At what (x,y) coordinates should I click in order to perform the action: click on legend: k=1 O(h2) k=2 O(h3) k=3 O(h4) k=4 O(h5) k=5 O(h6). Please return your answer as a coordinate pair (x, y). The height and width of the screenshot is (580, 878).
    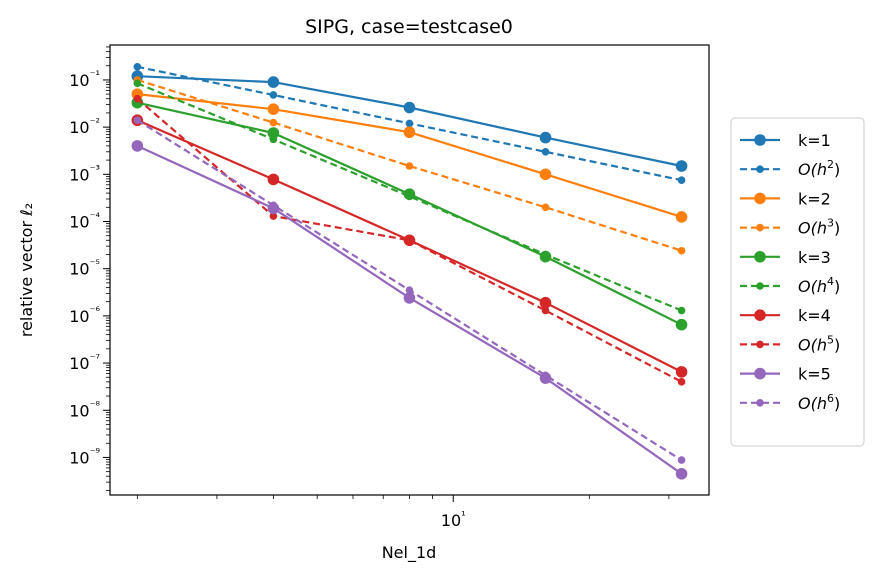
    Looking at the image, I should click on (797, 282).